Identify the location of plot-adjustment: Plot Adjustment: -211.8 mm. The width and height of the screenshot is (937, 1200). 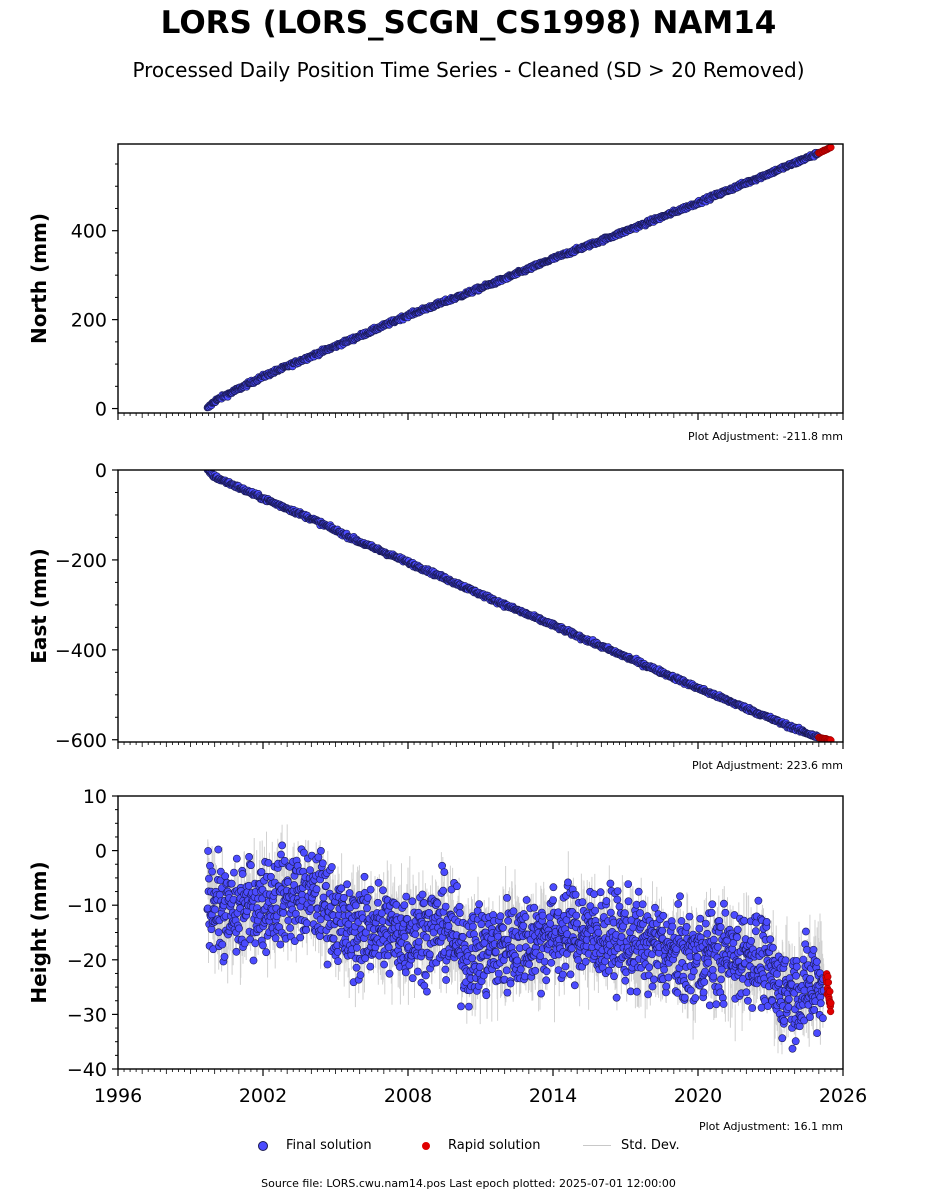
(765, 436).